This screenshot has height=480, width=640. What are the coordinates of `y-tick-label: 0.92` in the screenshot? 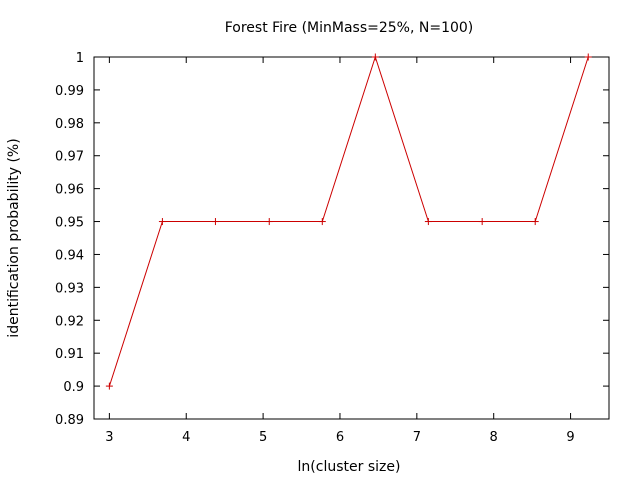 It's located at (69, 321).